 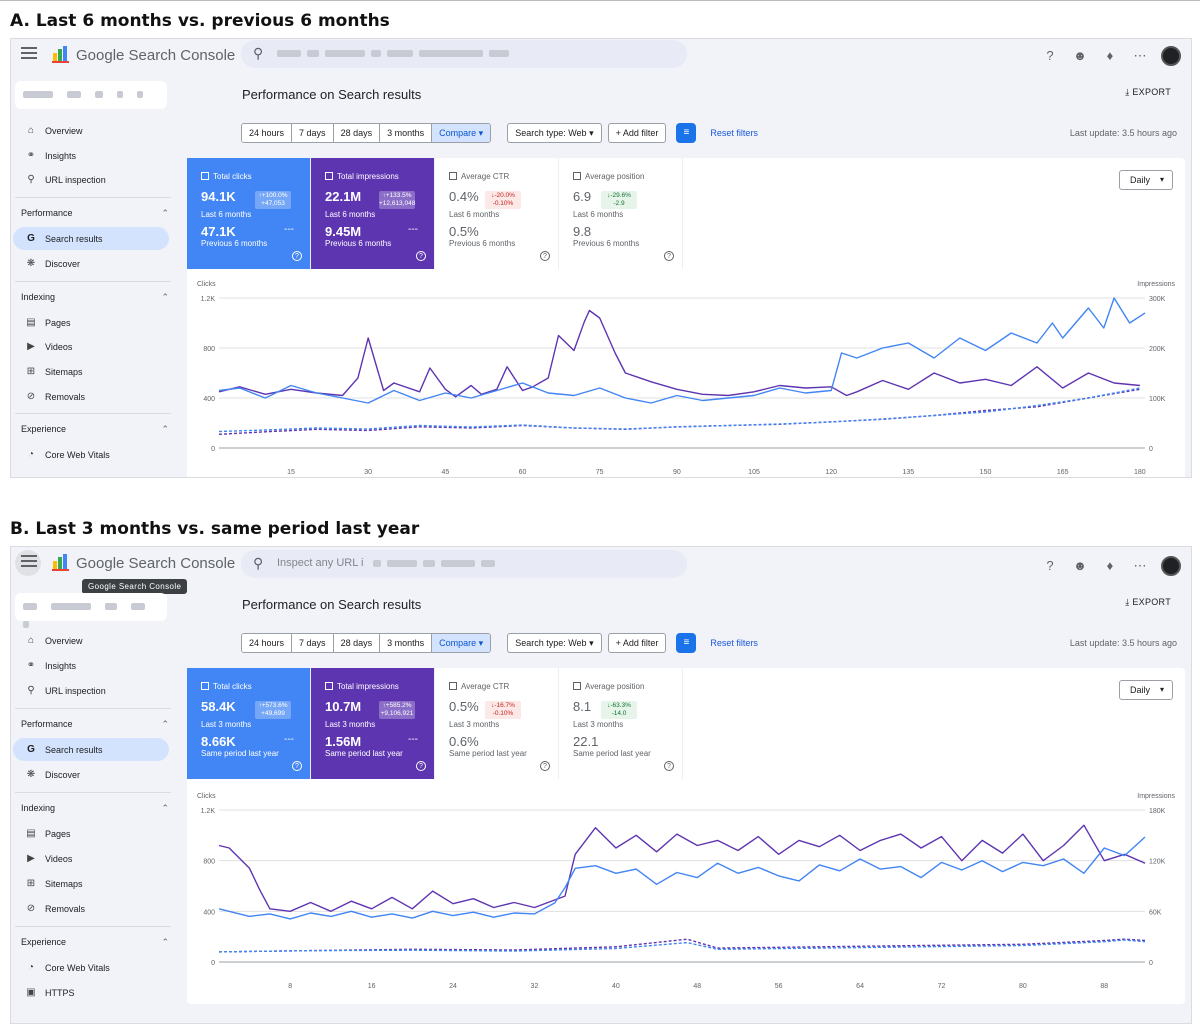 What do you see at coordinates (273, 705) in the screenshot?
I see `badge-pct: ↑+573.6%` at bounding box center [273, 705].